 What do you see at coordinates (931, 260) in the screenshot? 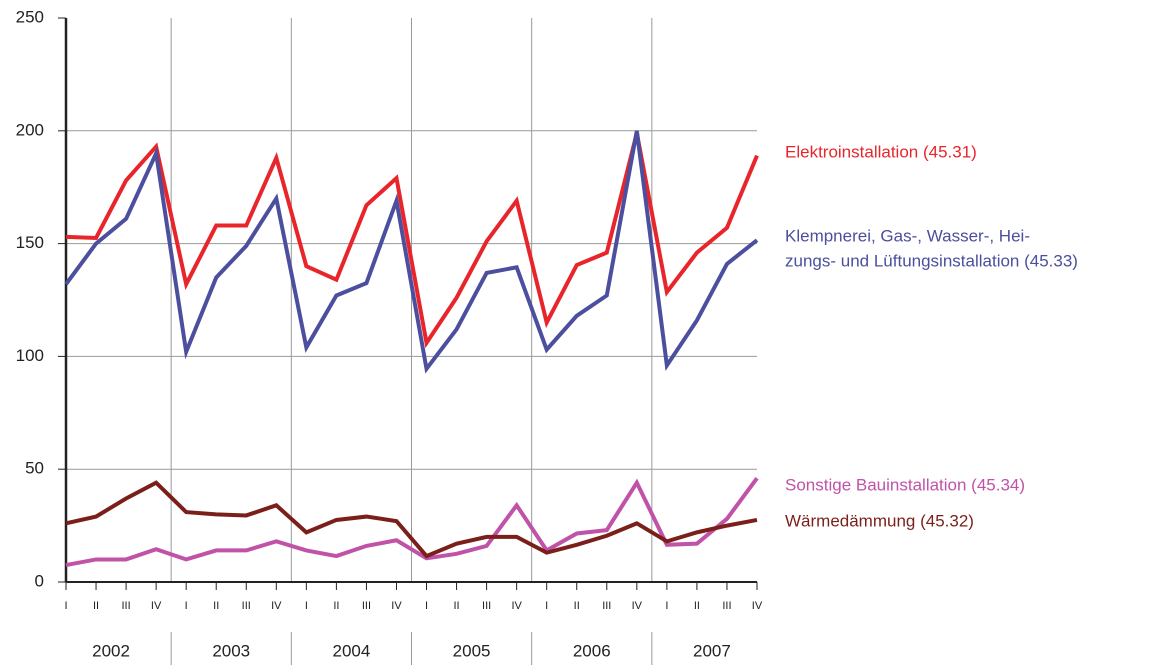
I see `legend-label: zungs- und Lüftungsinstallation (45.33)` at bounding box center [931, 260].